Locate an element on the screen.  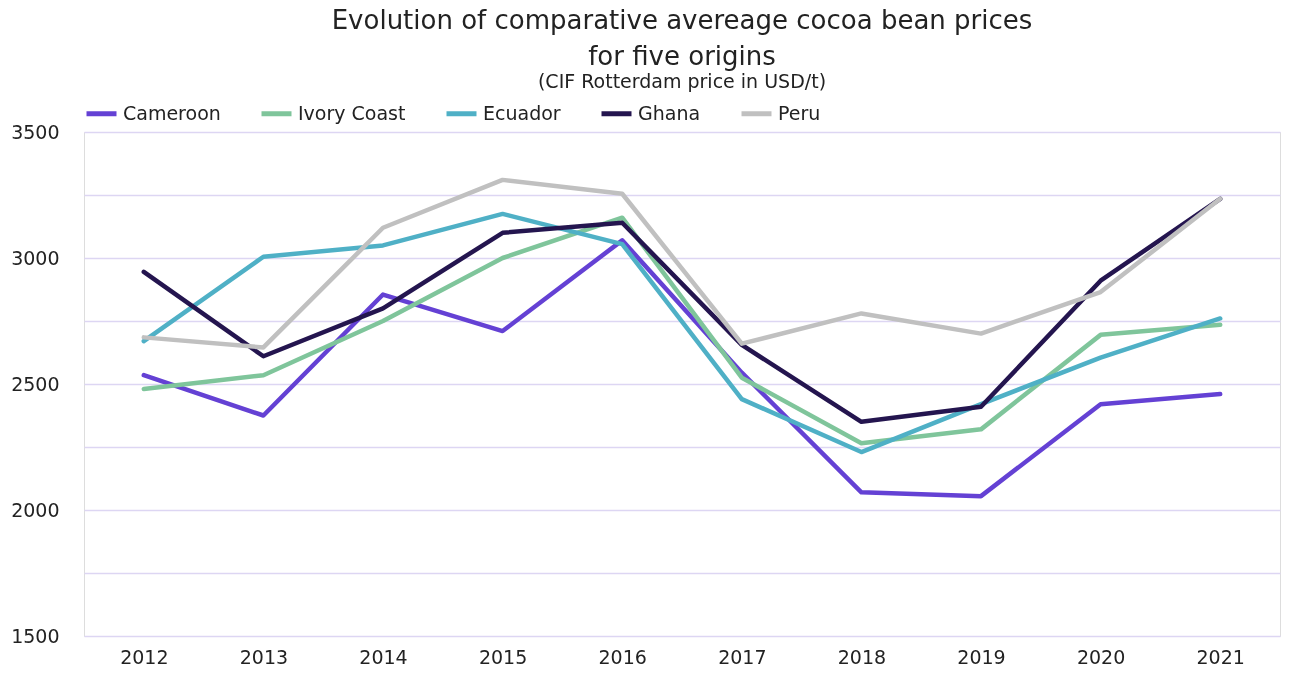
x-tick-label: 2016 is located at coordinates (622, 656).